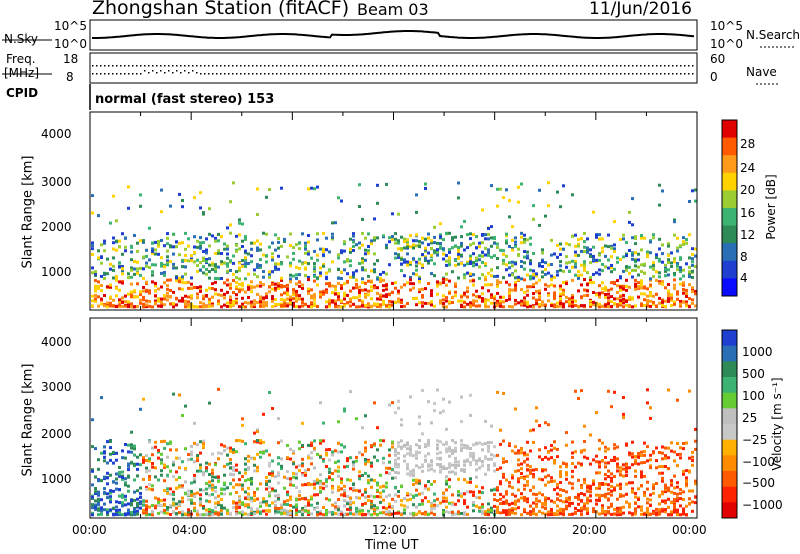  I want to click on power-cbar-tick-16: 16, so click(748, 213).